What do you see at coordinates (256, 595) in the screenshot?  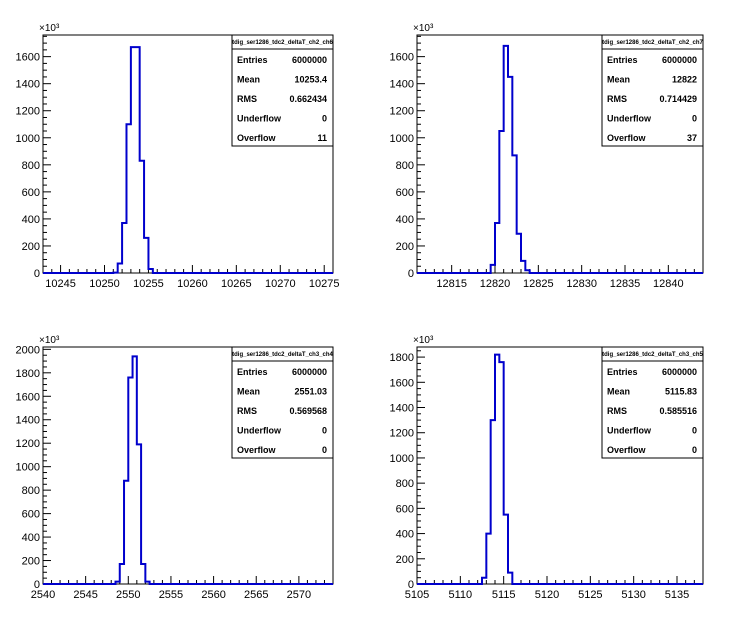 I see `x-tick-label: 2565` at bounding box center [256, 595].